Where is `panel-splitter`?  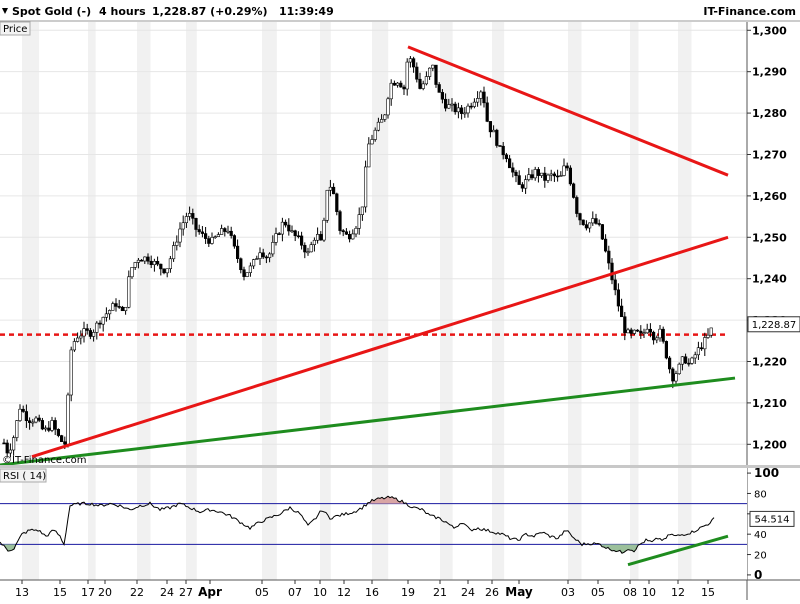
panel-splitter is located at coordinates (400, 466).